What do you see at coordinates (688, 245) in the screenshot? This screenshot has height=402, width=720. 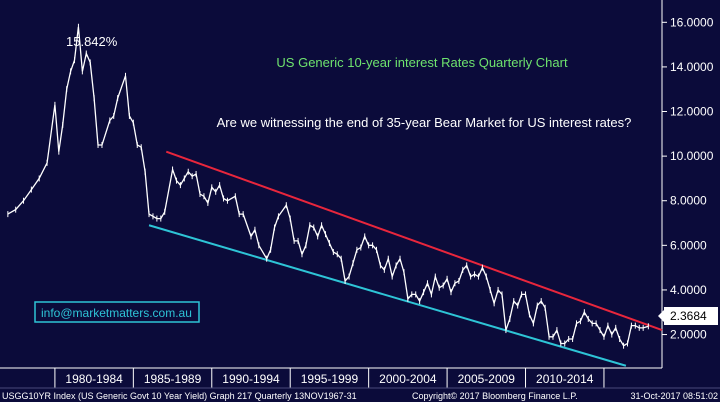 I see `y-tick-label: 6.0000` at bounding box center [688, 245].